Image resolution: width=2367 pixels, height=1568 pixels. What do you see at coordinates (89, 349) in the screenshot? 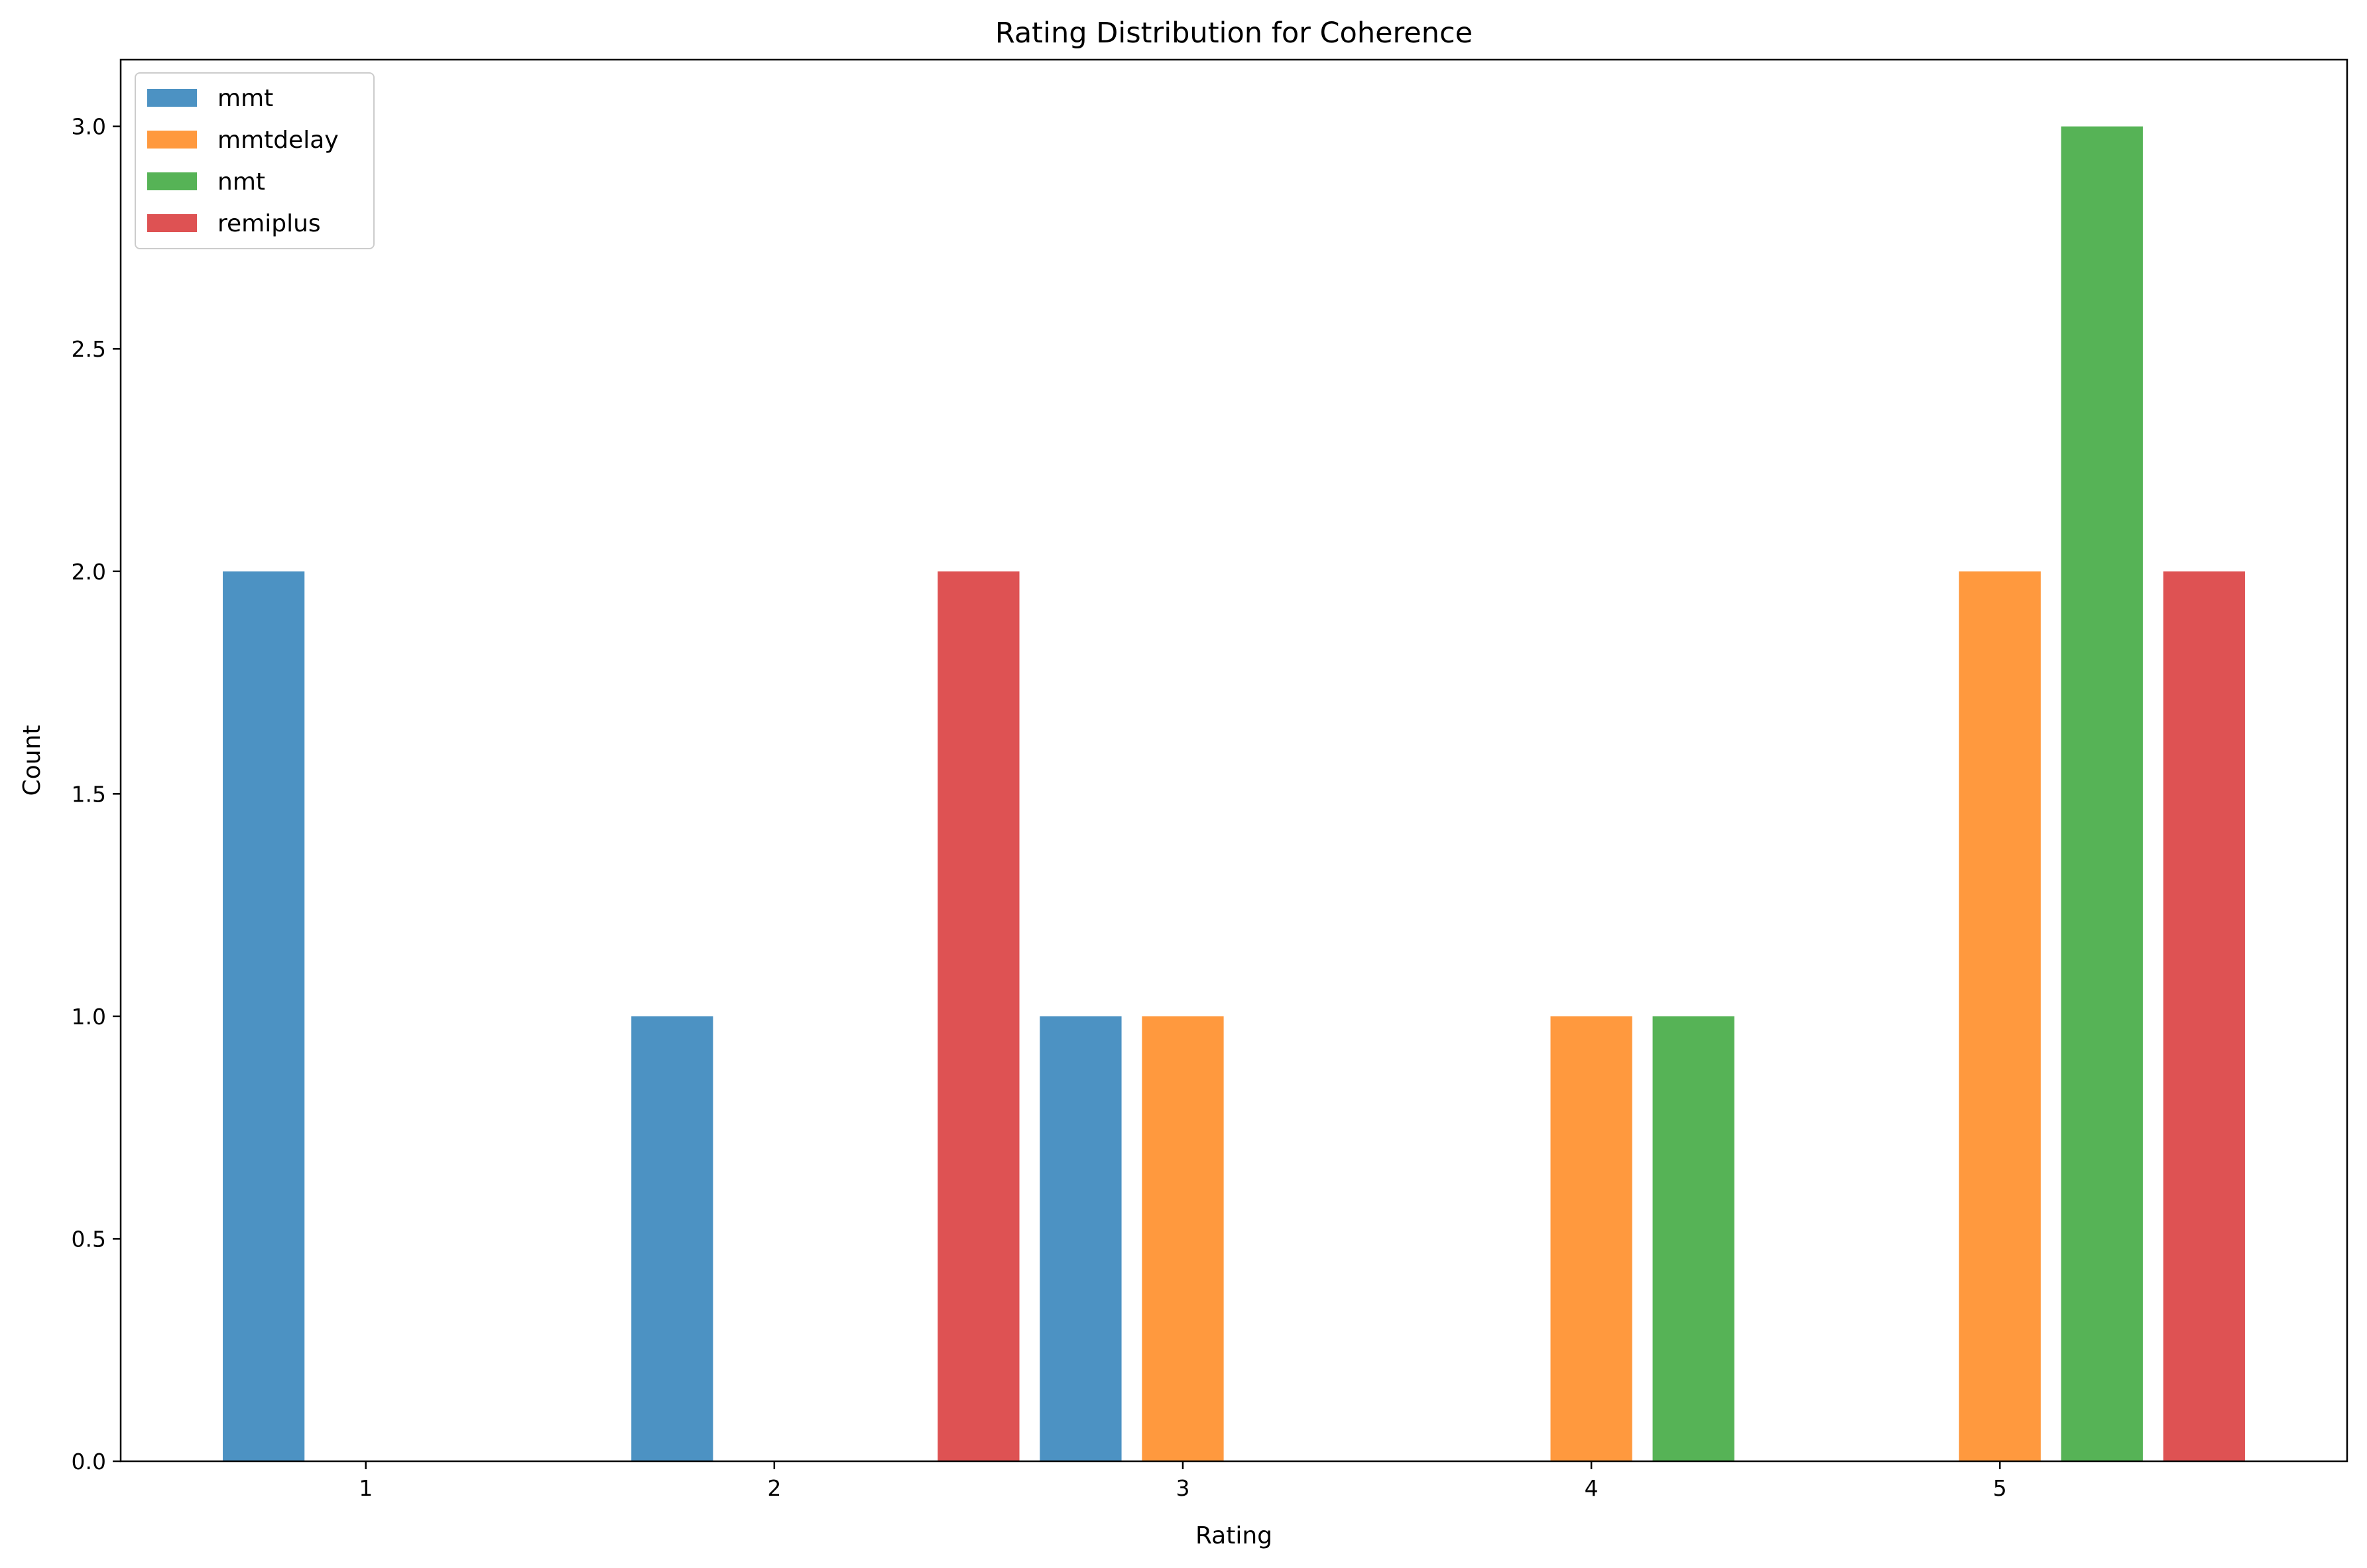
I see `y-tick-label: 2.5` at bounding box center [89, 349].